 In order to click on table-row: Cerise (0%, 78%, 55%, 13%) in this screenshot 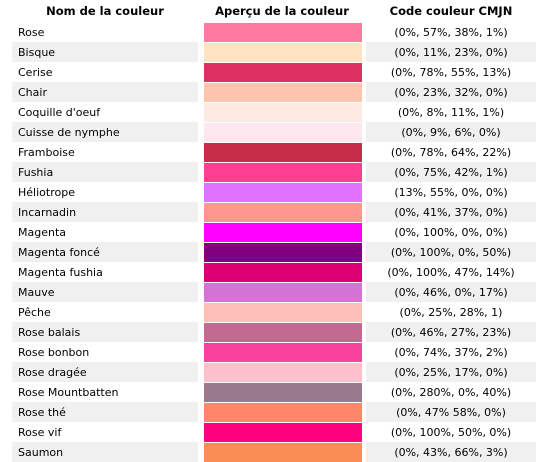, I will do `click(274, 72)`.